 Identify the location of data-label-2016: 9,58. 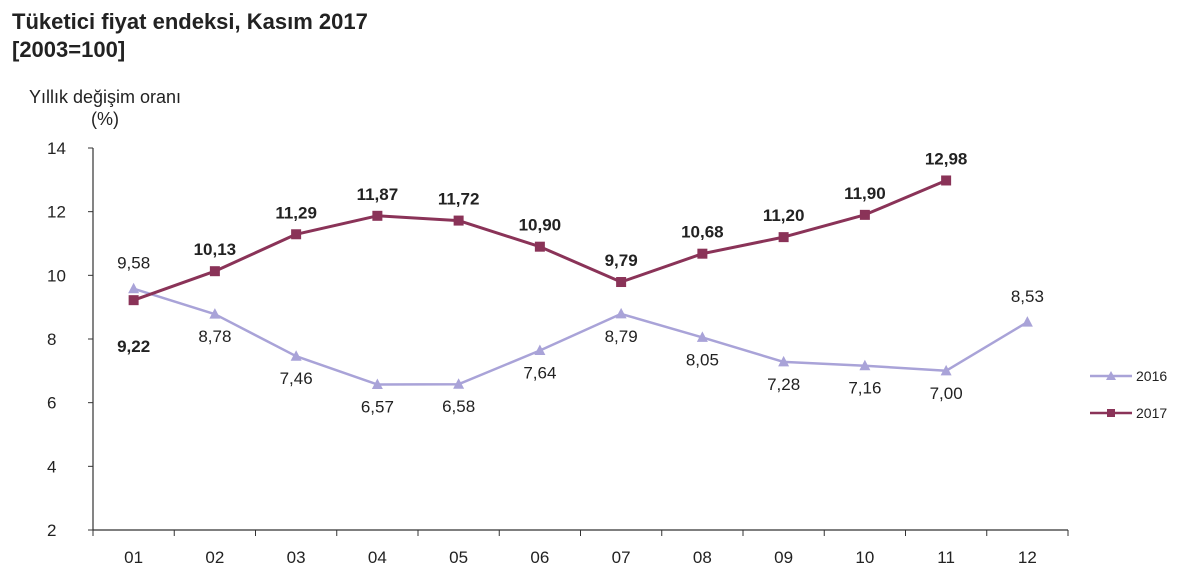
(133, 263).